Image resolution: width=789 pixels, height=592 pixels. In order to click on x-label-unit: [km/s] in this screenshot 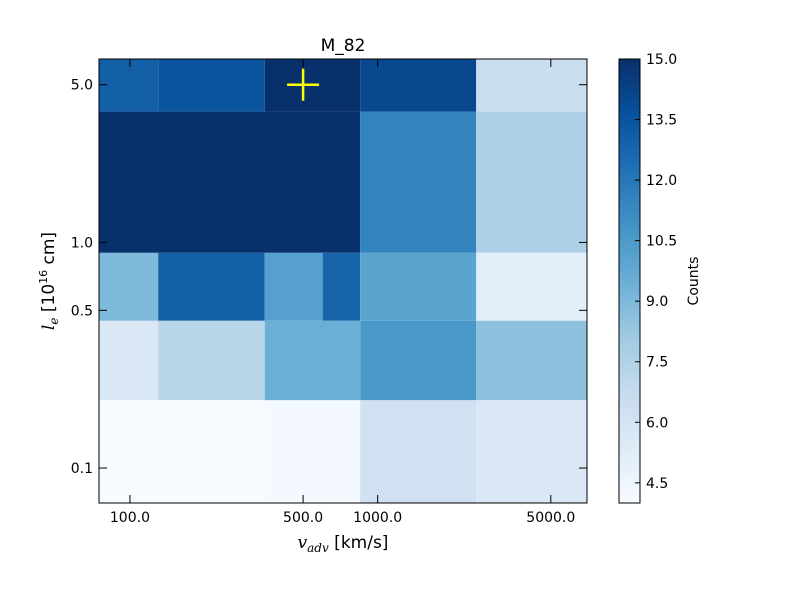, I will do `click(359, 543)`.